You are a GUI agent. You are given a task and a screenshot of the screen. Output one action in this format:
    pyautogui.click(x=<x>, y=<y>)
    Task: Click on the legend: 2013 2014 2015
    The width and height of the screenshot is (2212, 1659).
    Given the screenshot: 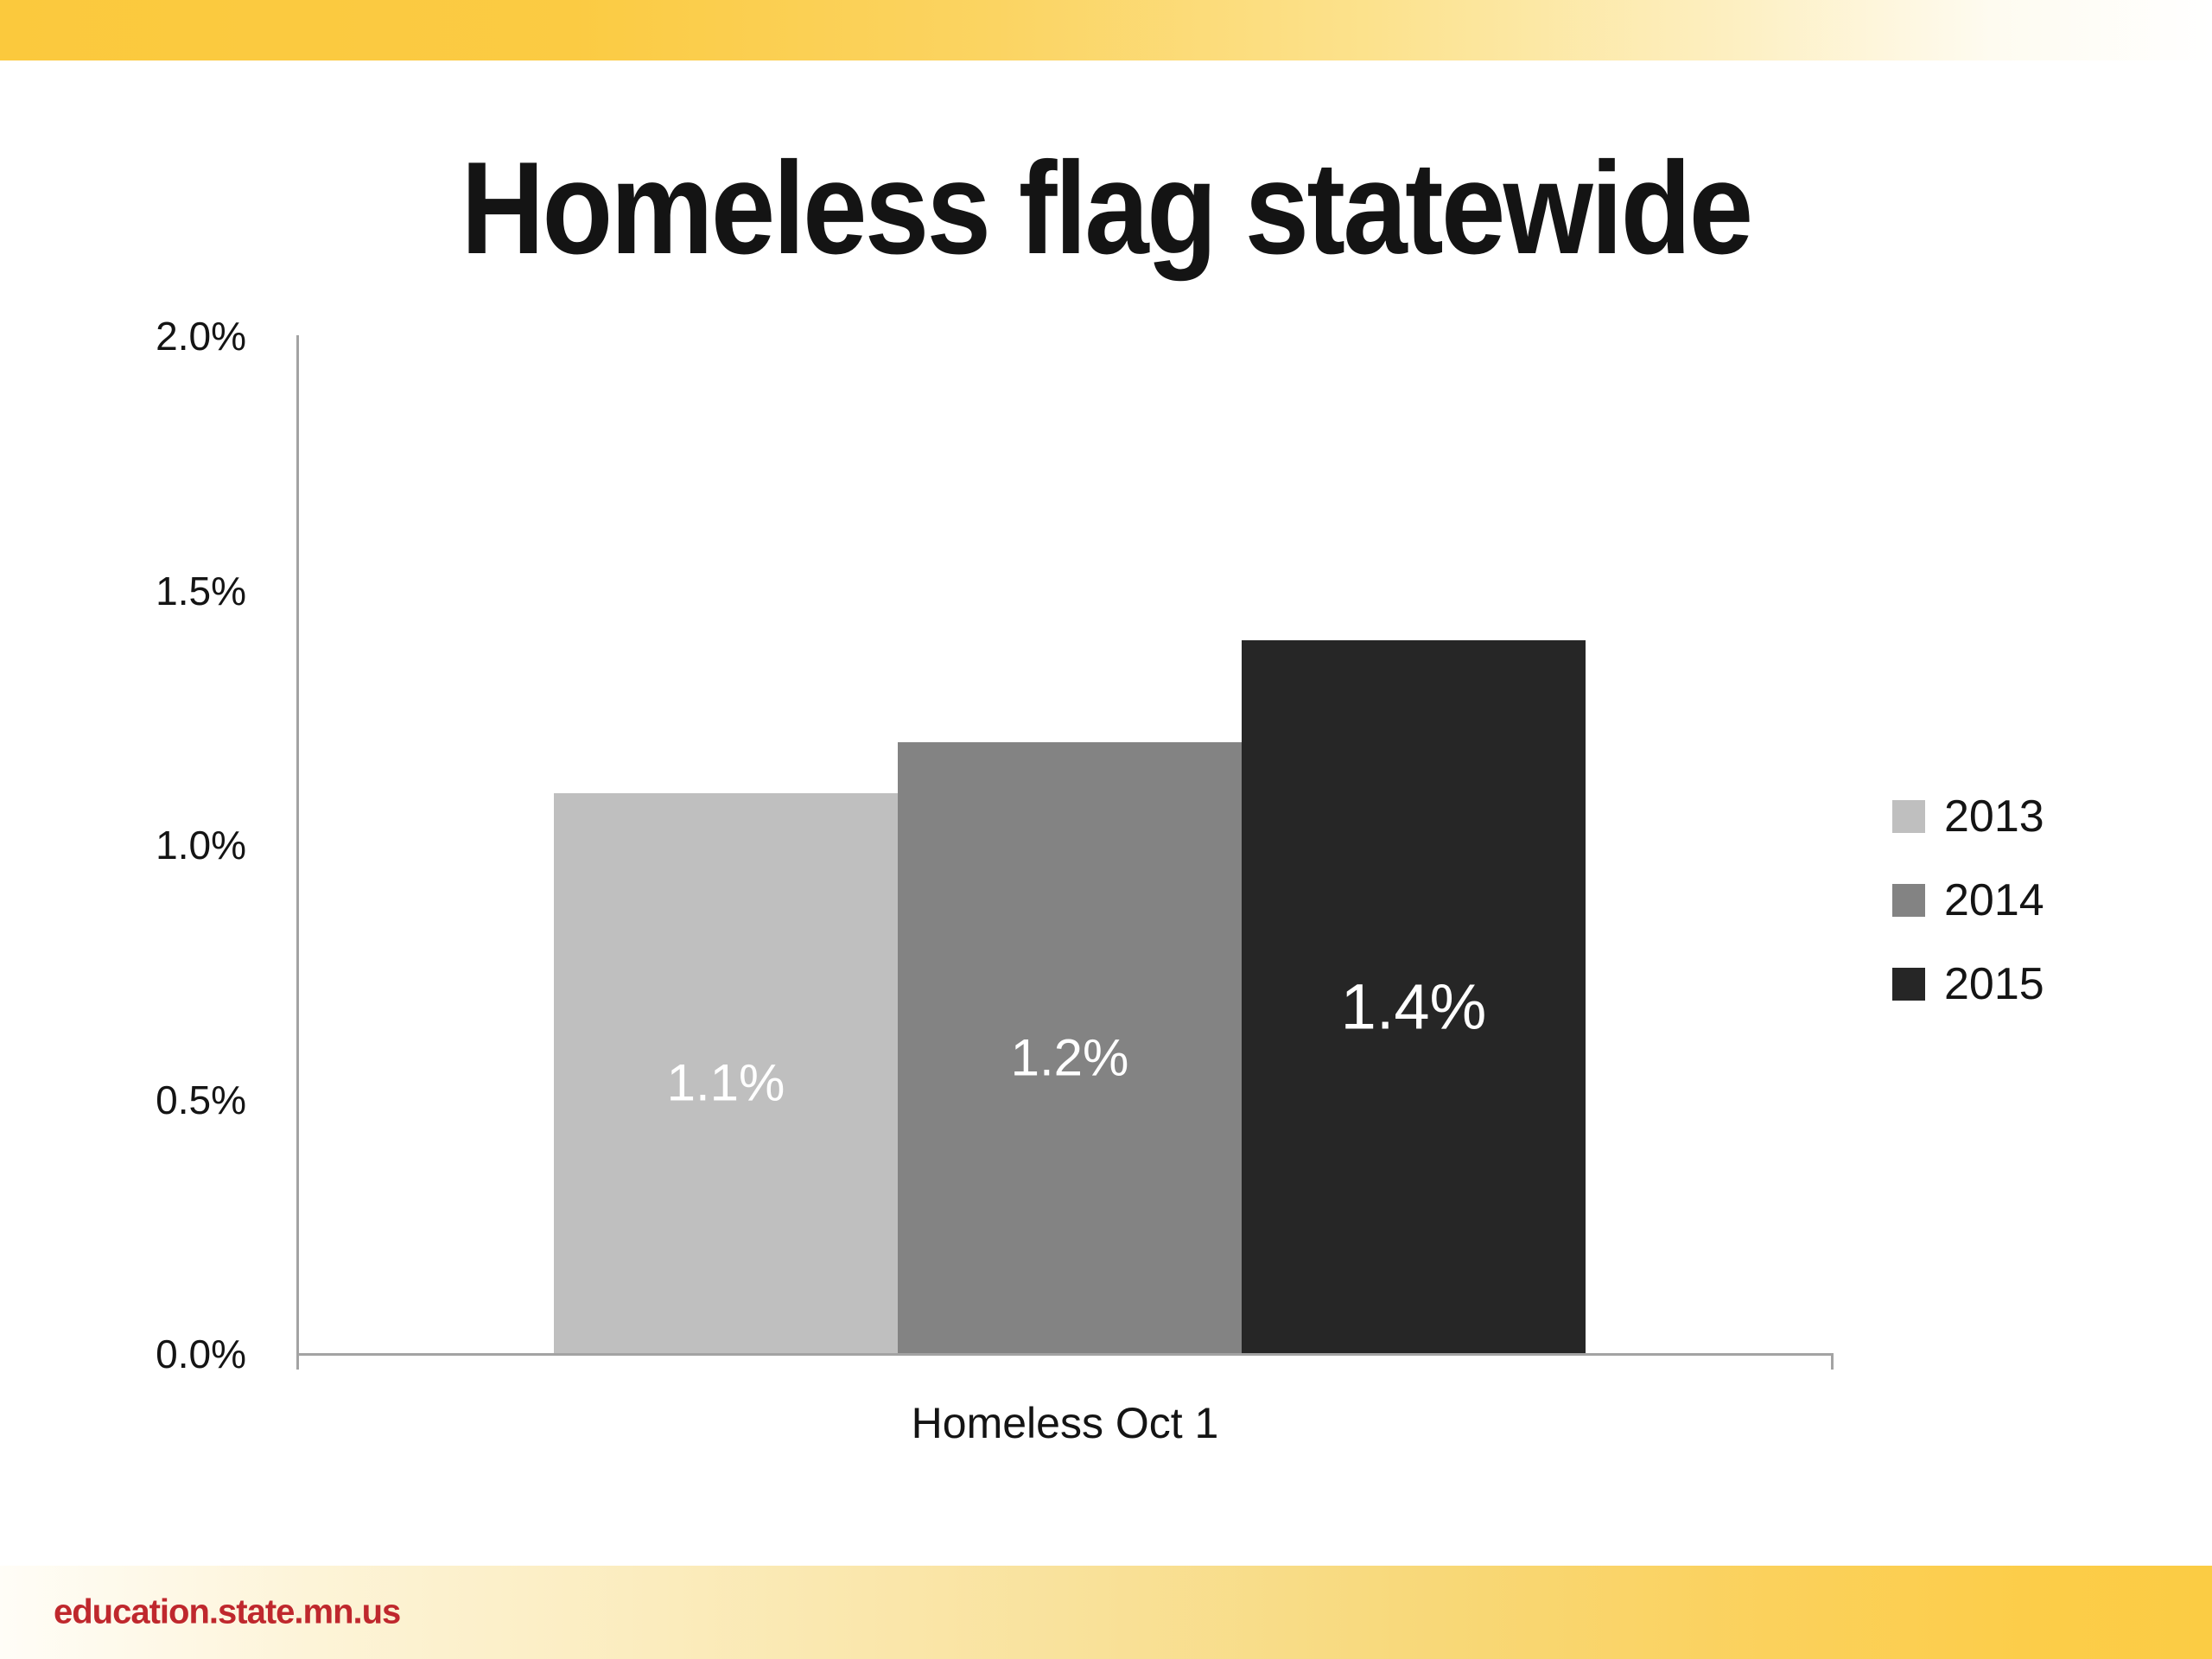 What is the action you would take?
    pyautogui.click(x=1968, y=918)
    